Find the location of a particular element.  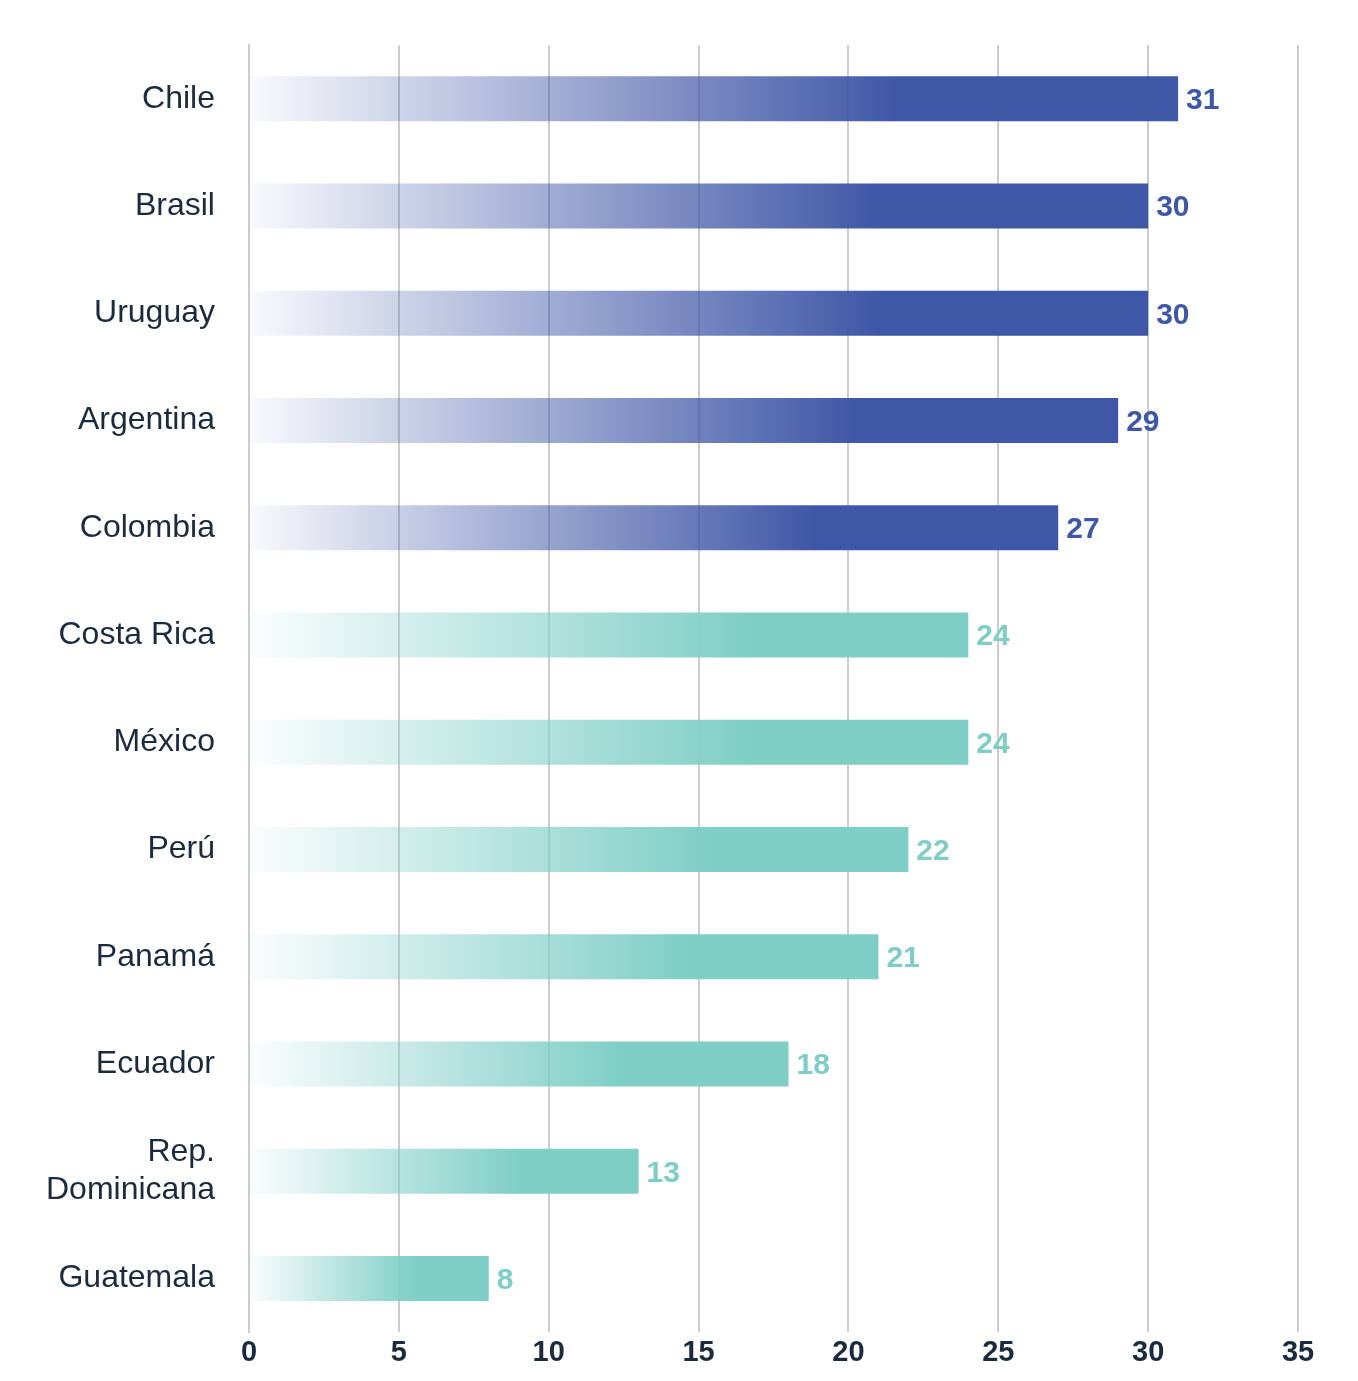

x-tick-label: 20 is located at coordinates (848, 1350).